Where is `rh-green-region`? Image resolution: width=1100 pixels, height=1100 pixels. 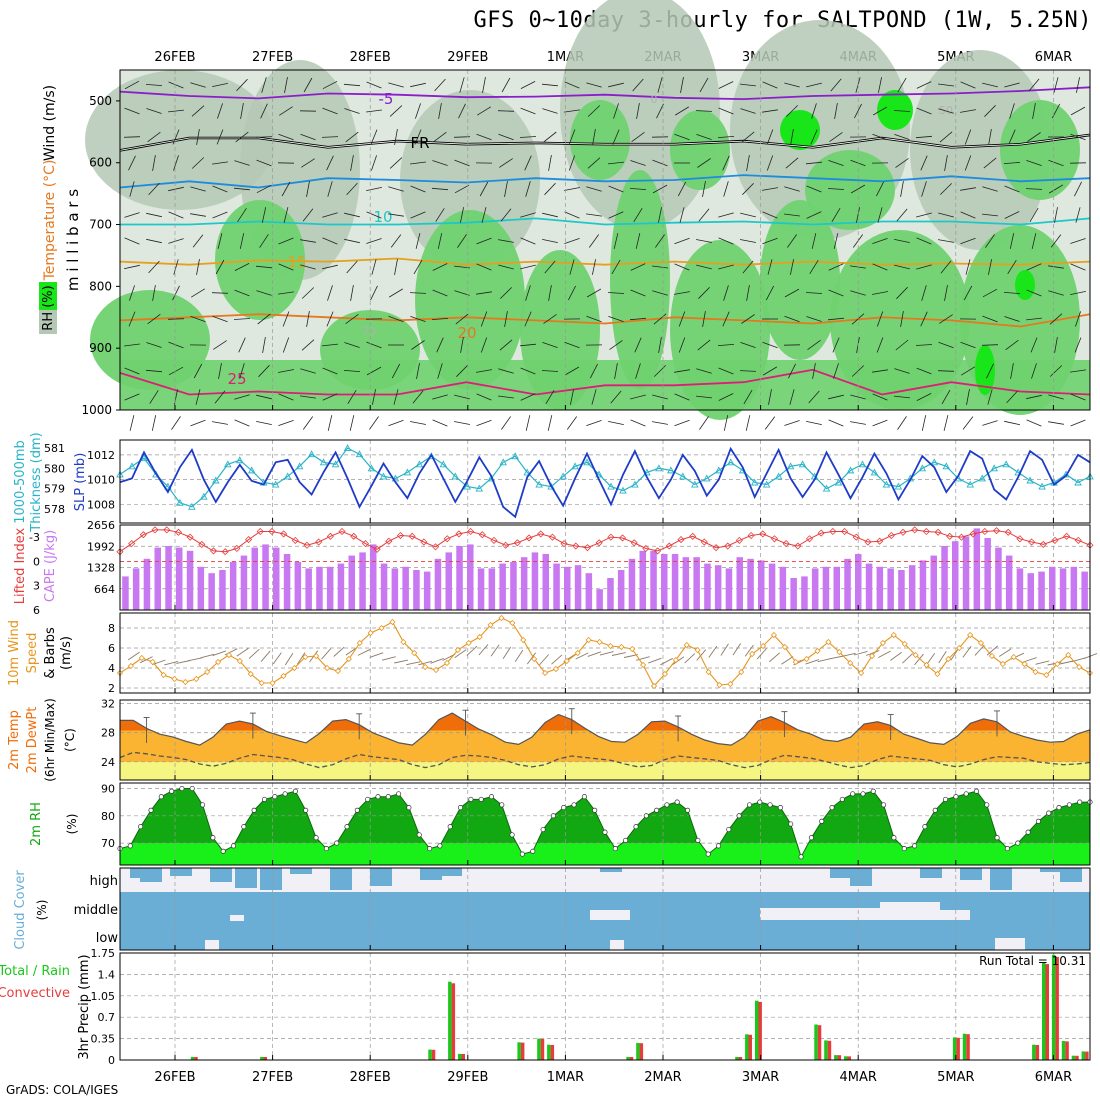 rh-green-region is located at coordinates (800, 280).